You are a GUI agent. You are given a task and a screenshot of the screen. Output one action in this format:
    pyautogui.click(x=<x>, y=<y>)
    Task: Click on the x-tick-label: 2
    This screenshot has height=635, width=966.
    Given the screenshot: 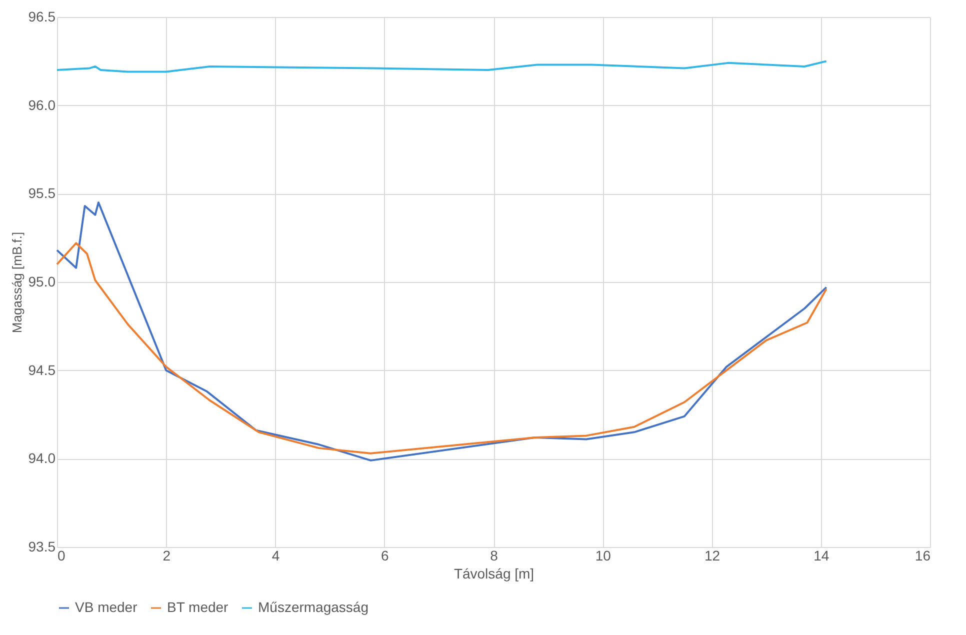 What is the action you would take?
    pyautogui.click(x=166, y=556)
    